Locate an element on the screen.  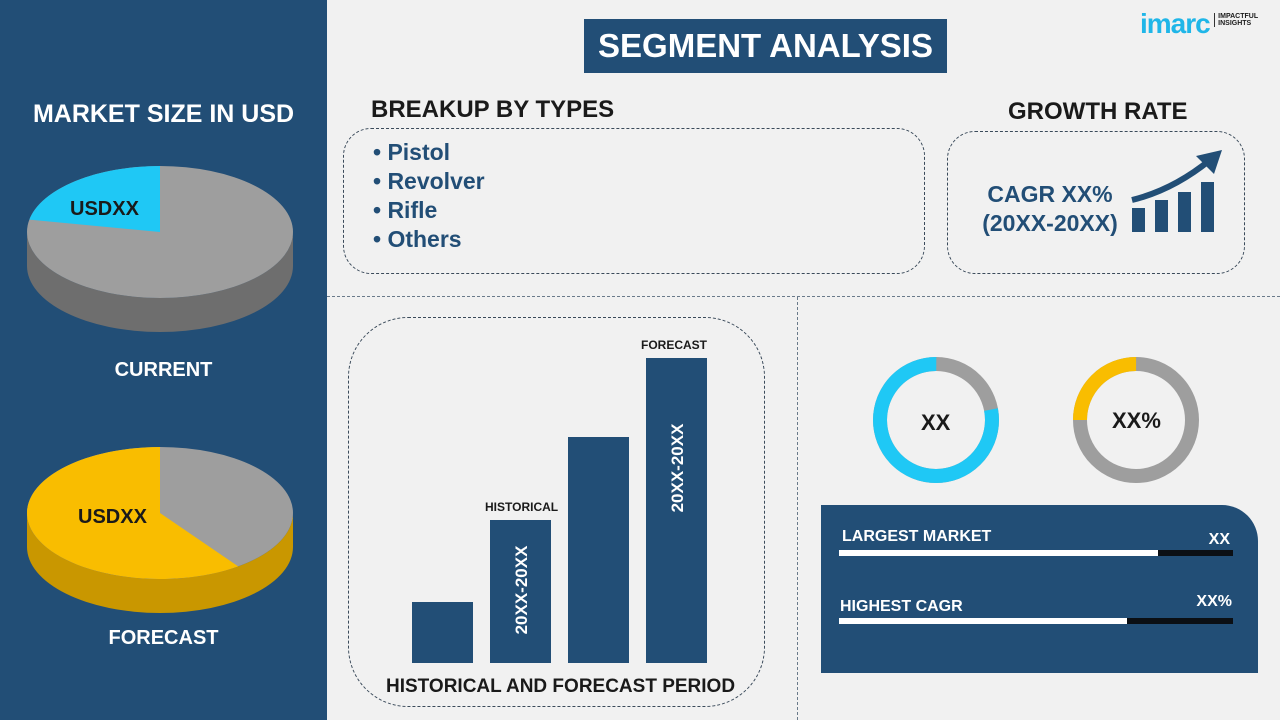
highest-cagr-label: HIGHEST CAGR is located at coordinates (901, 606).